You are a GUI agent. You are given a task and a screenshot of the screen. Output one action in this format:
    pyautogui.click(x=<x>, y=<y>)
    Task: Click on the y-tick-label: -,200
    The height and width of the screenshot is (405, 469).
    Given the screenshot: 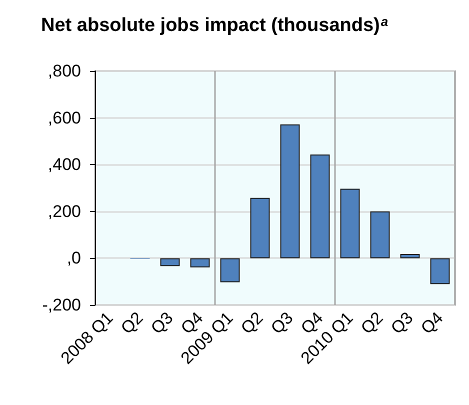 What is the action you would take?
    pyautogui.click(x=61, y=305)
    